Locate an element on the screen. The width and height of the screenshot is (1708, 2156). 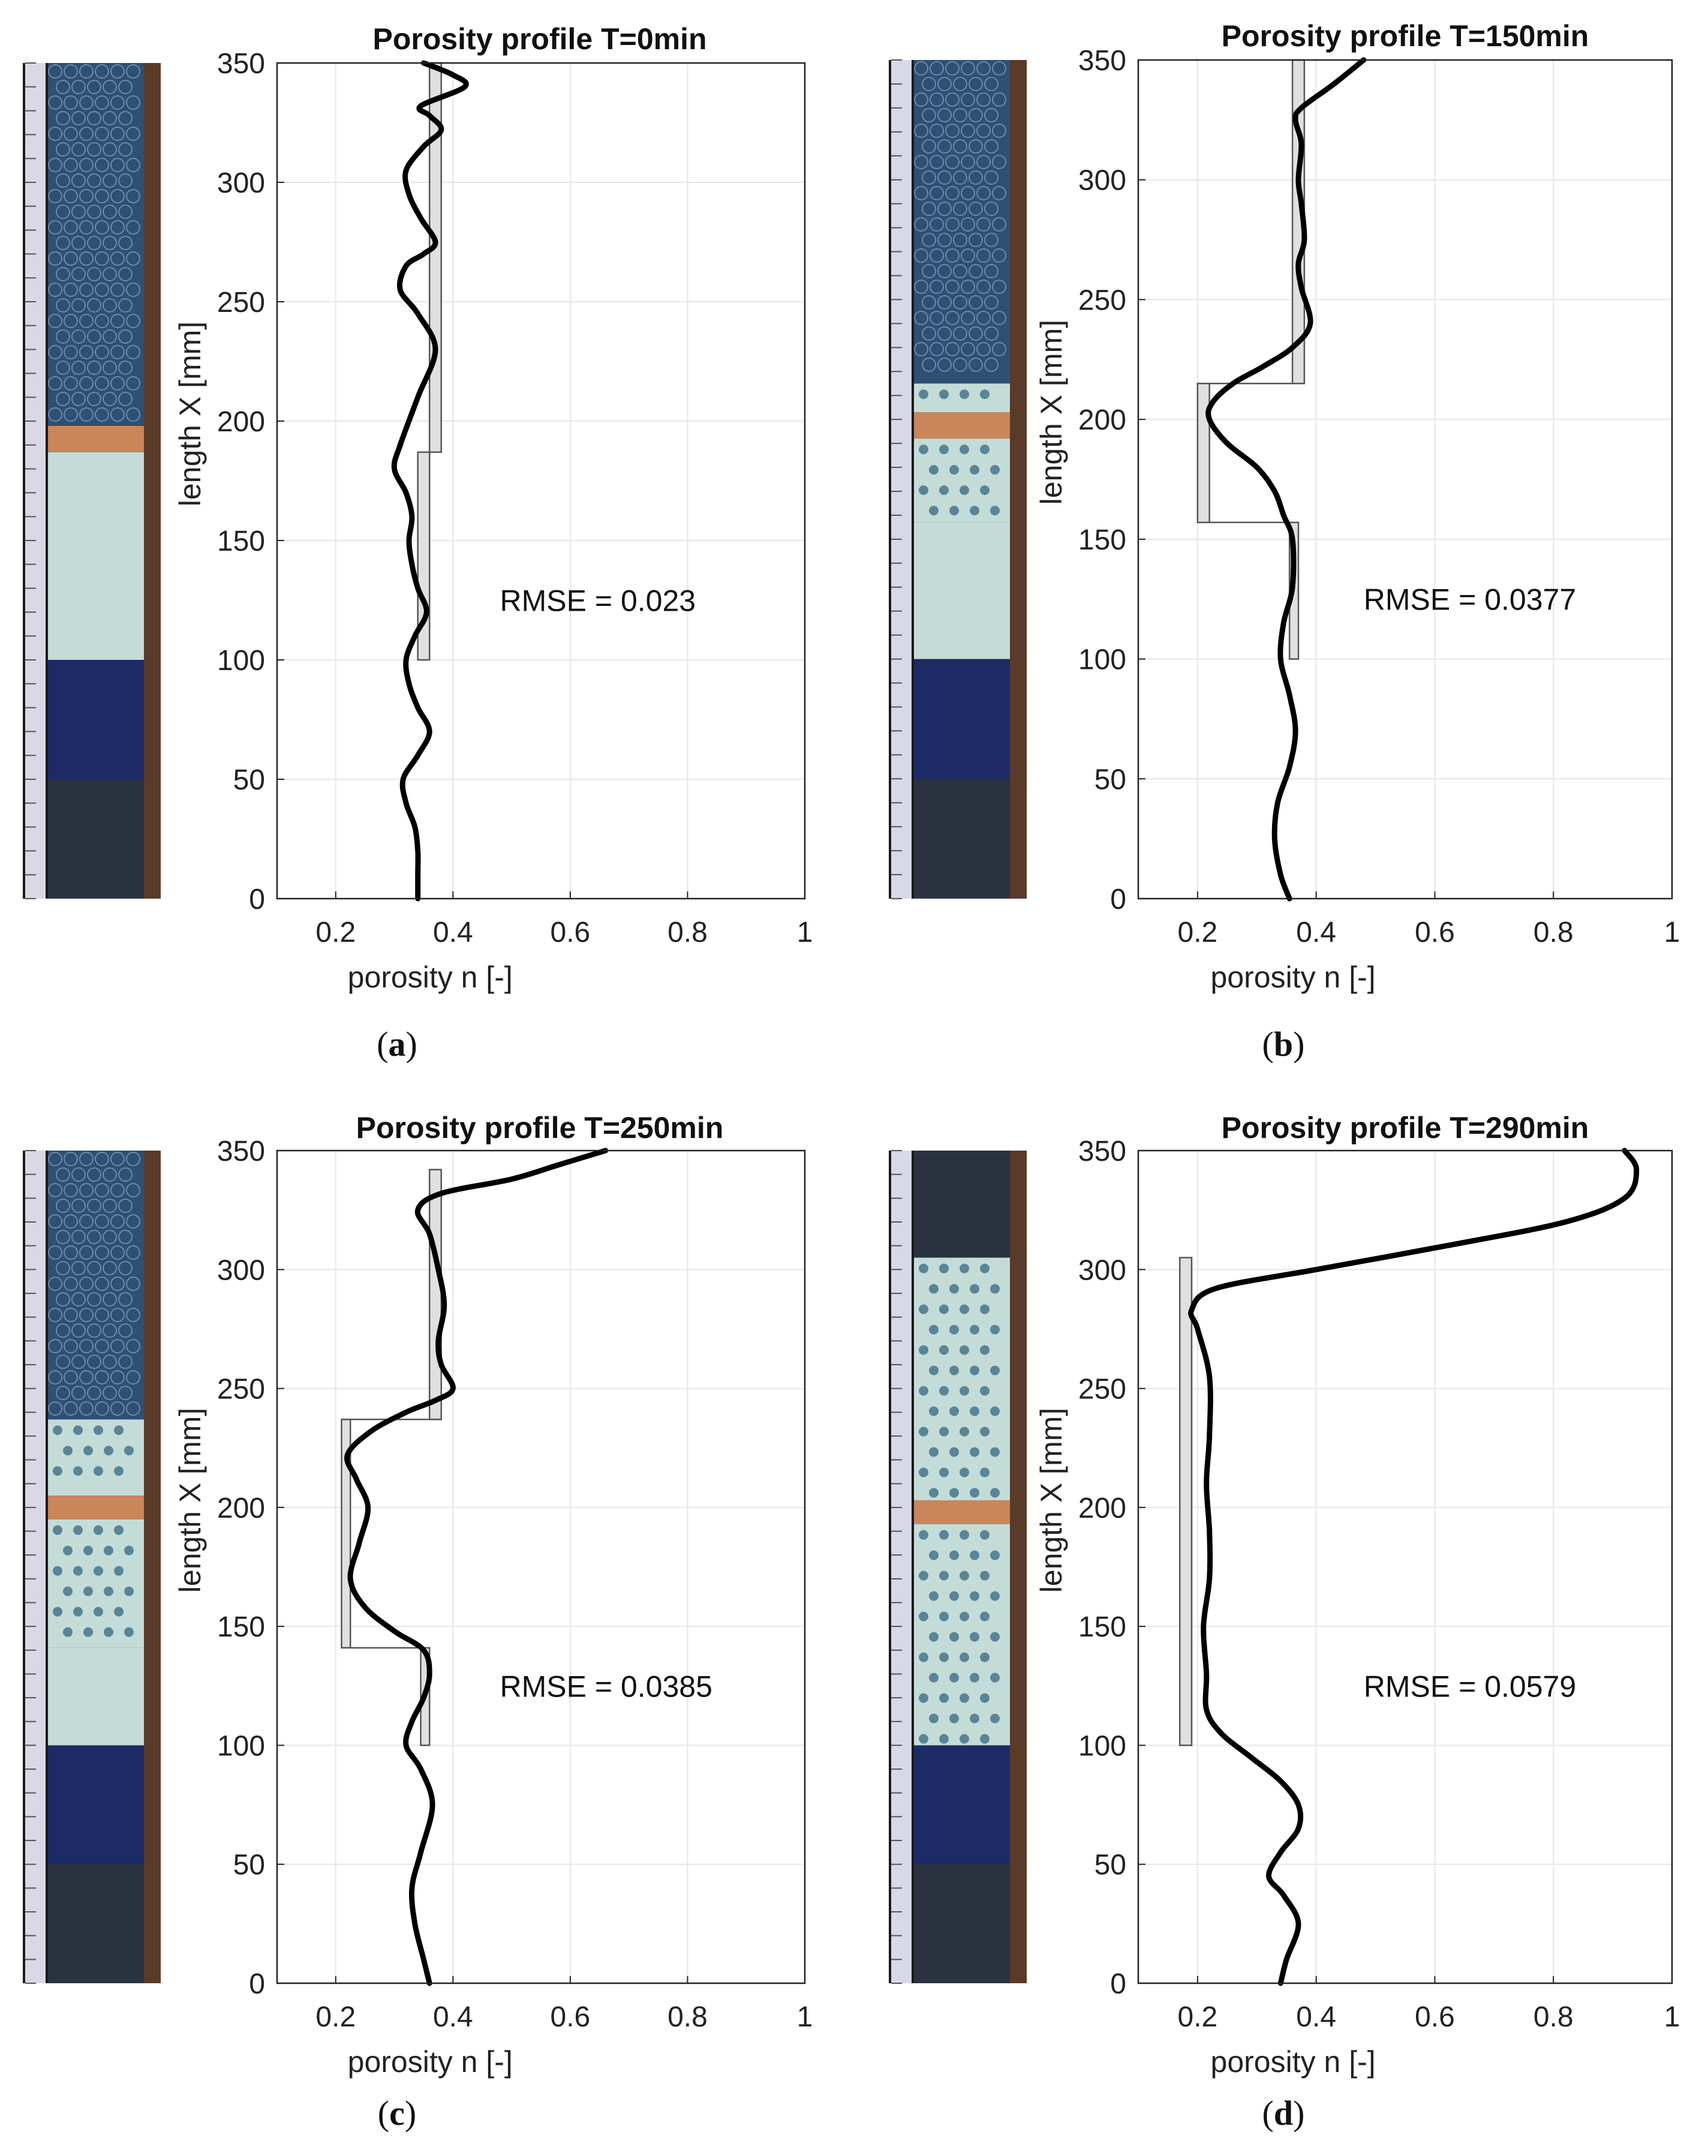
panel-label-close: ) is located at coordinates (1298, 2113).